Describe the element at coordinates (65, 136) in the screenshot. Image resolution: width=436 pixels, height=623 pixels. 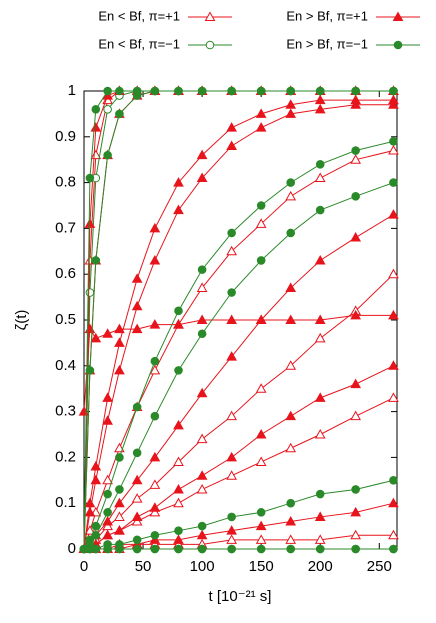
I see `y-tick-label: 0.9` at that location.